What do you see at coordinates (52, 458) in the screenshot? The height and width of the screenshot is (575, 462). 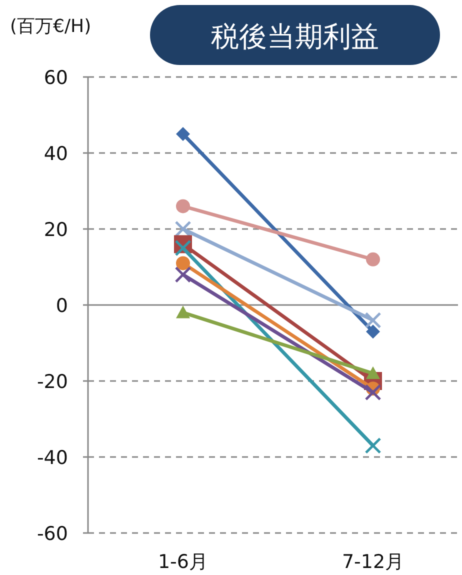 I see `y-tick-label: -40` at bounding box center [52, 458].